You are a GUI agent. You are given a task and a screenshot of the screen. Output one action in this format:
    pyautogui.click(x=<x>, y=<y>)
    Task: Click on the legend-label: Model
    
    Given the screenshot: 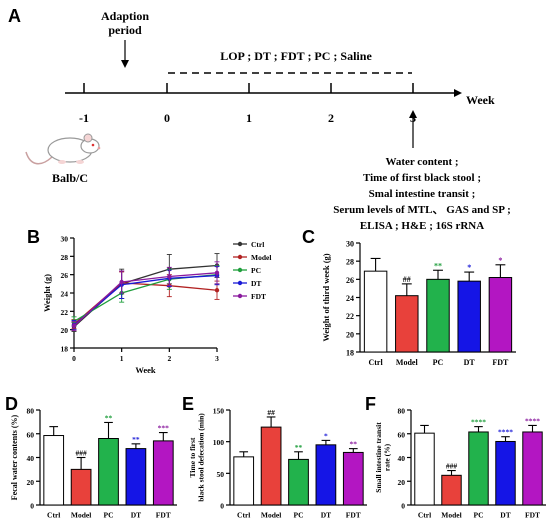 What is the action you would take?
    pyautogui.click(x=261, y=257)
    